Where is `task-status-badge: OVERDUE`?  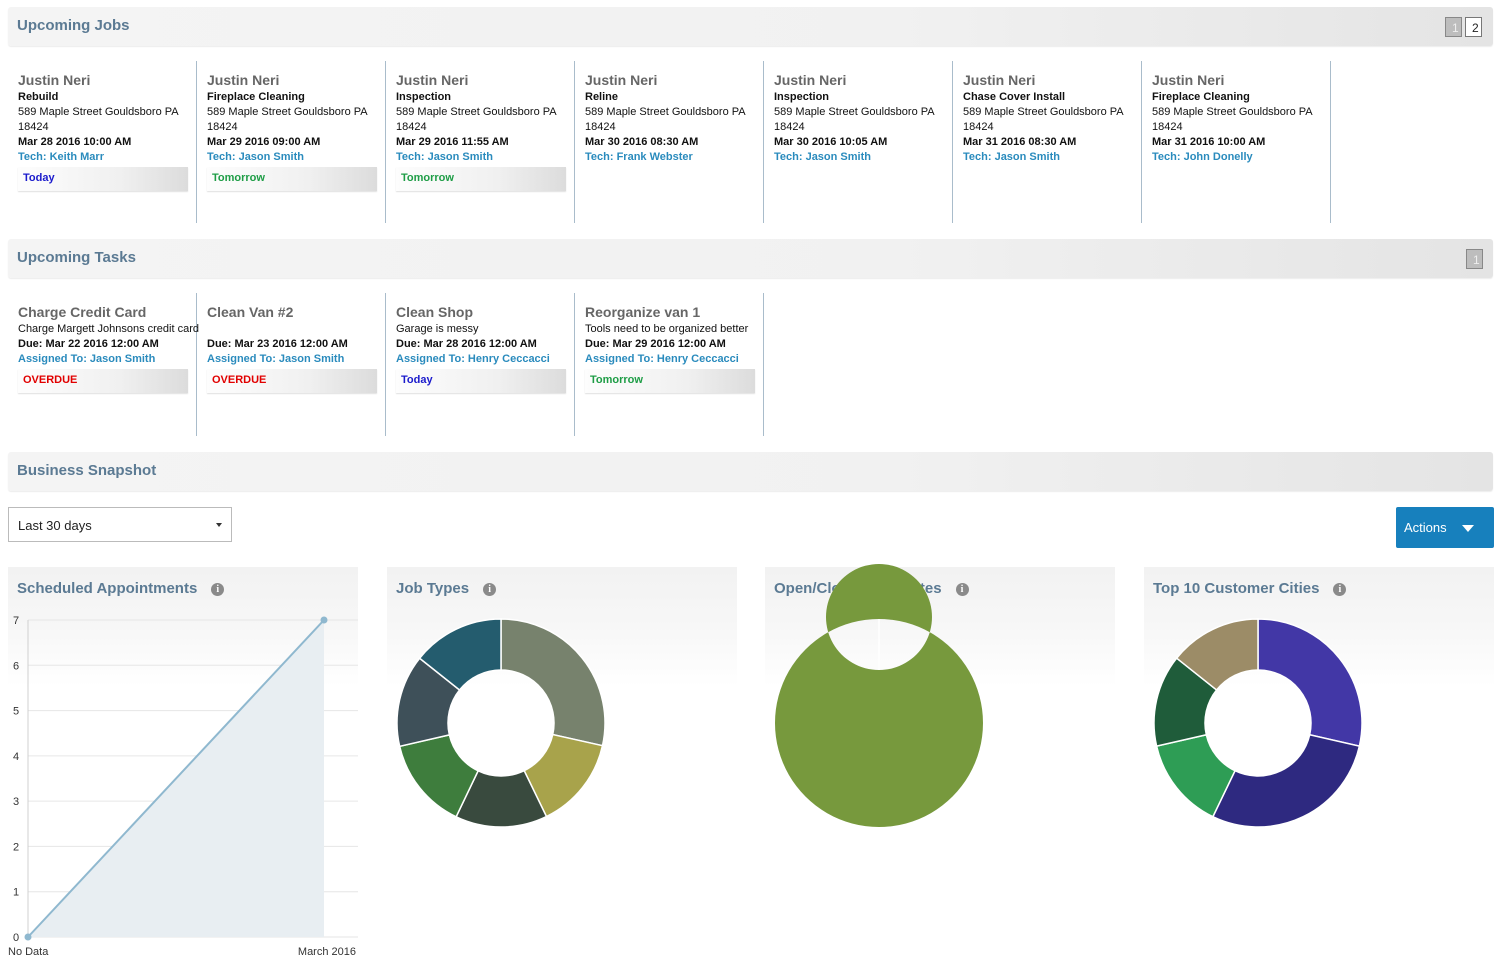 task-status-badge: OVERDUE is located at coordinates (292, 381).